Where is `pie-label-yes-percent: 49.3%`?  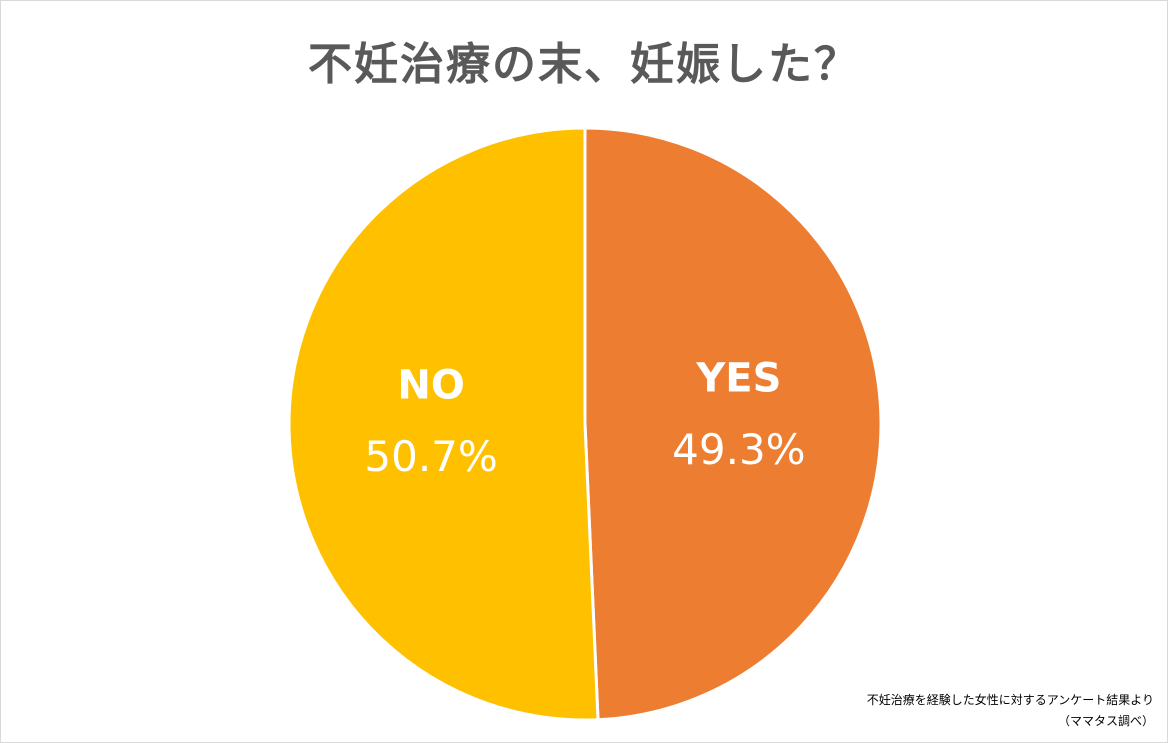
pie-label-yes-percent: 49.3% is located at coordinates (738, 449).